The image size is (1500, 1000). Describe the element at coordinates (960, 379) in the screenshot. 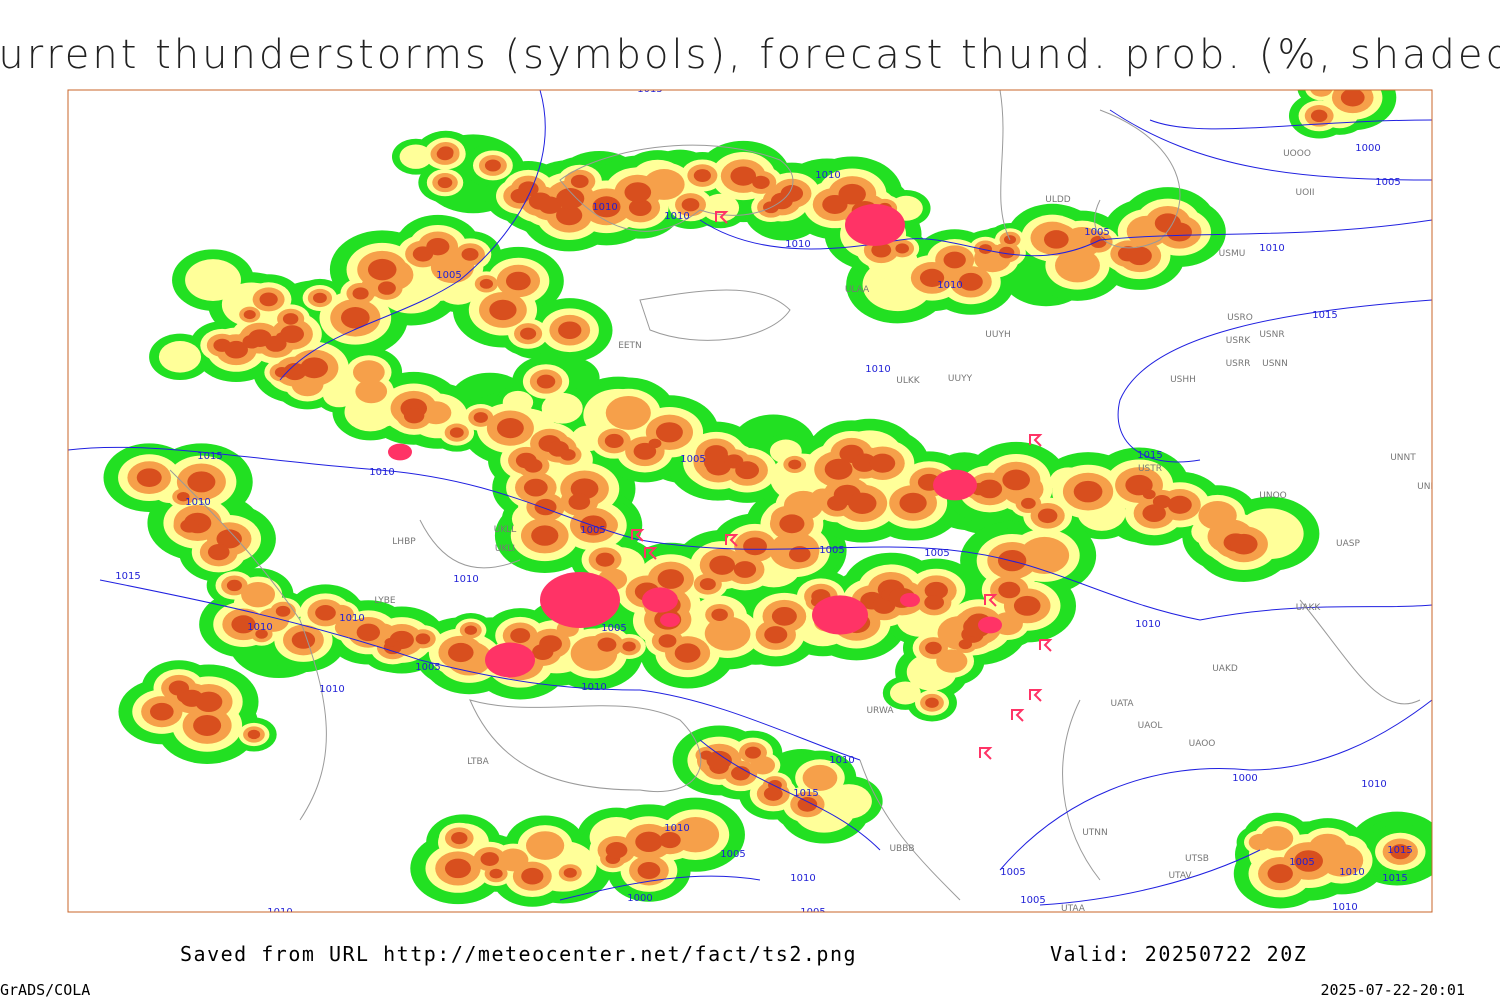

I see `station-label: UUYY` at that location.